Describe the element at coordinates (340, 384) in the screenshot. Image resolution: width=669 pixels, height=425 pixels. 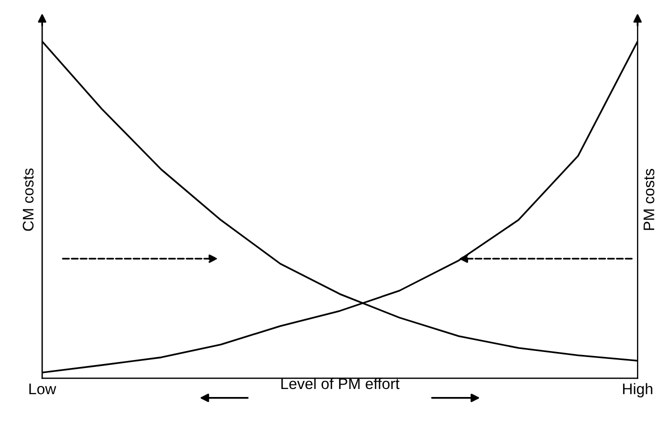
I see `x-axis-title: Level of PM effort` at that location.